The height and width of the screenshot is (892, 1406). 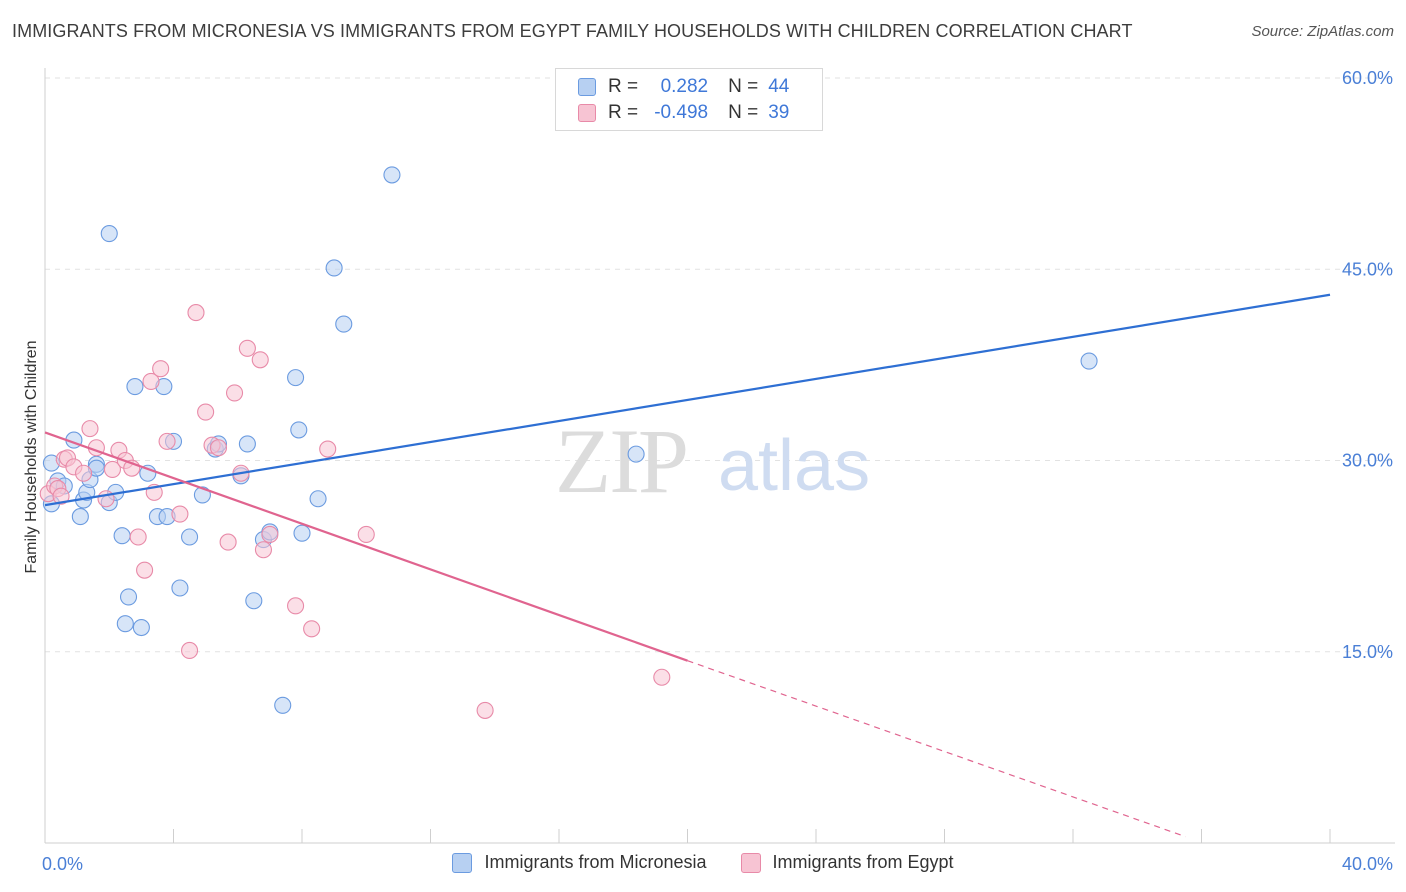 I want to click on trend-line-extension, so click(x=936, y=749).